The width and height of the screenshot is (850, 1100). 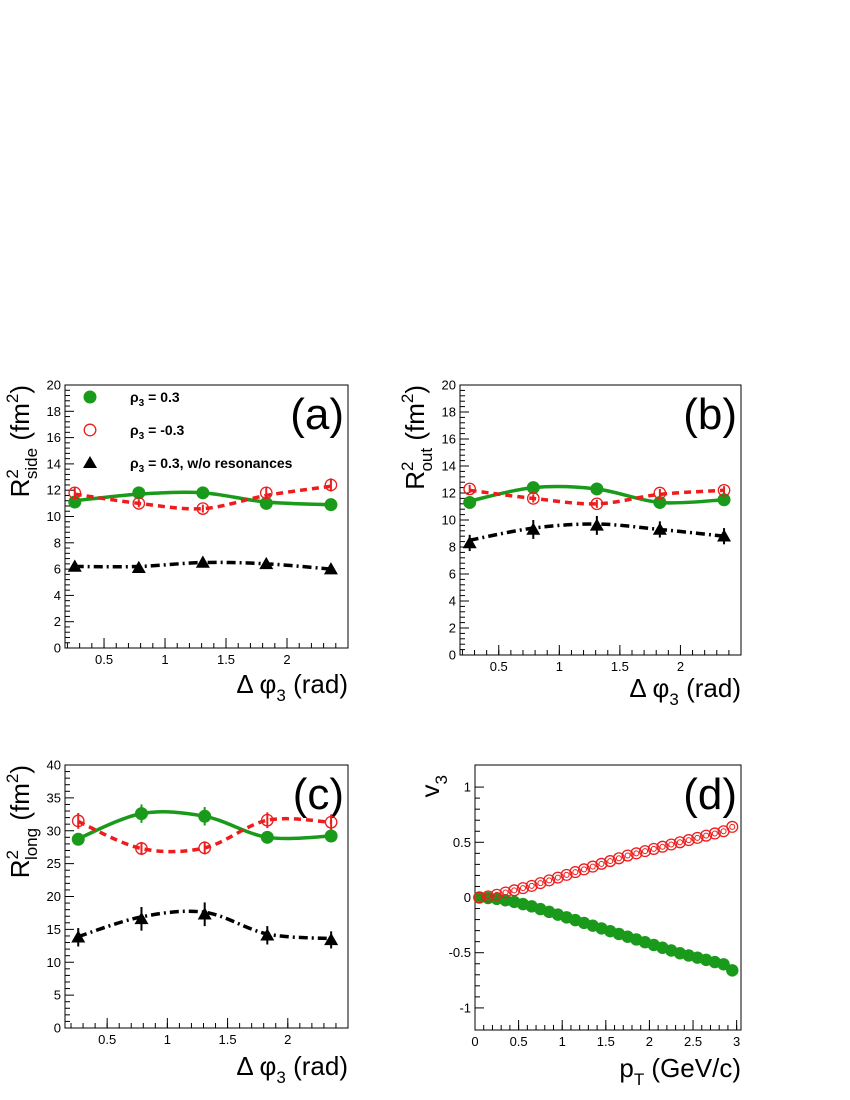 I want to click on y-tick-label: 8, so click(x=57, y=542).